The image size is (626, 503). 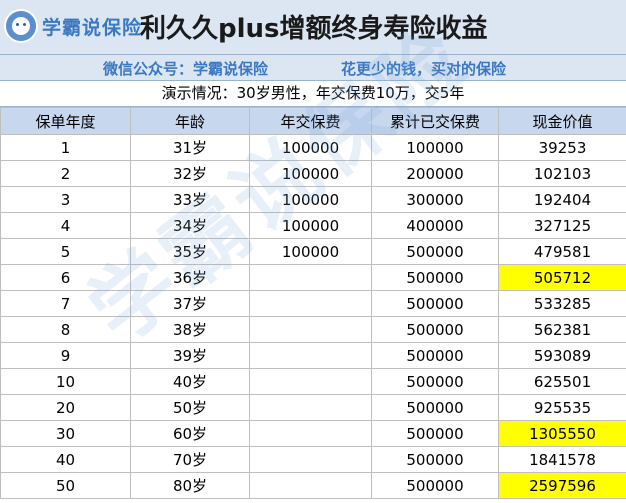 I want to click on cell-age: 35岁, so click(x=190, y=251).